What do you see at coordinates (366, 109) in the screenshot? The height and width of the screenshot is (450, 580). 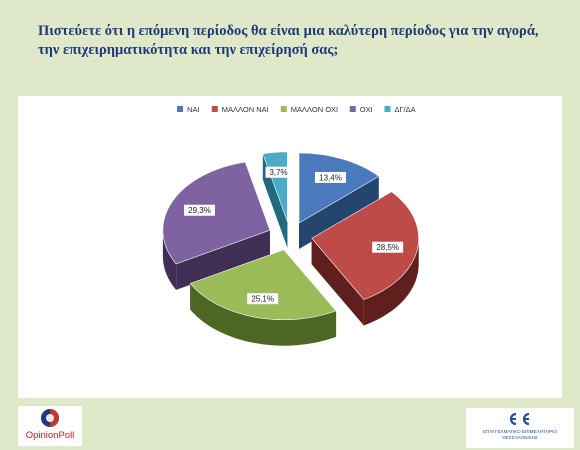 I see `legend-label: ΟΧΙ` at bounding box center [366, 109].